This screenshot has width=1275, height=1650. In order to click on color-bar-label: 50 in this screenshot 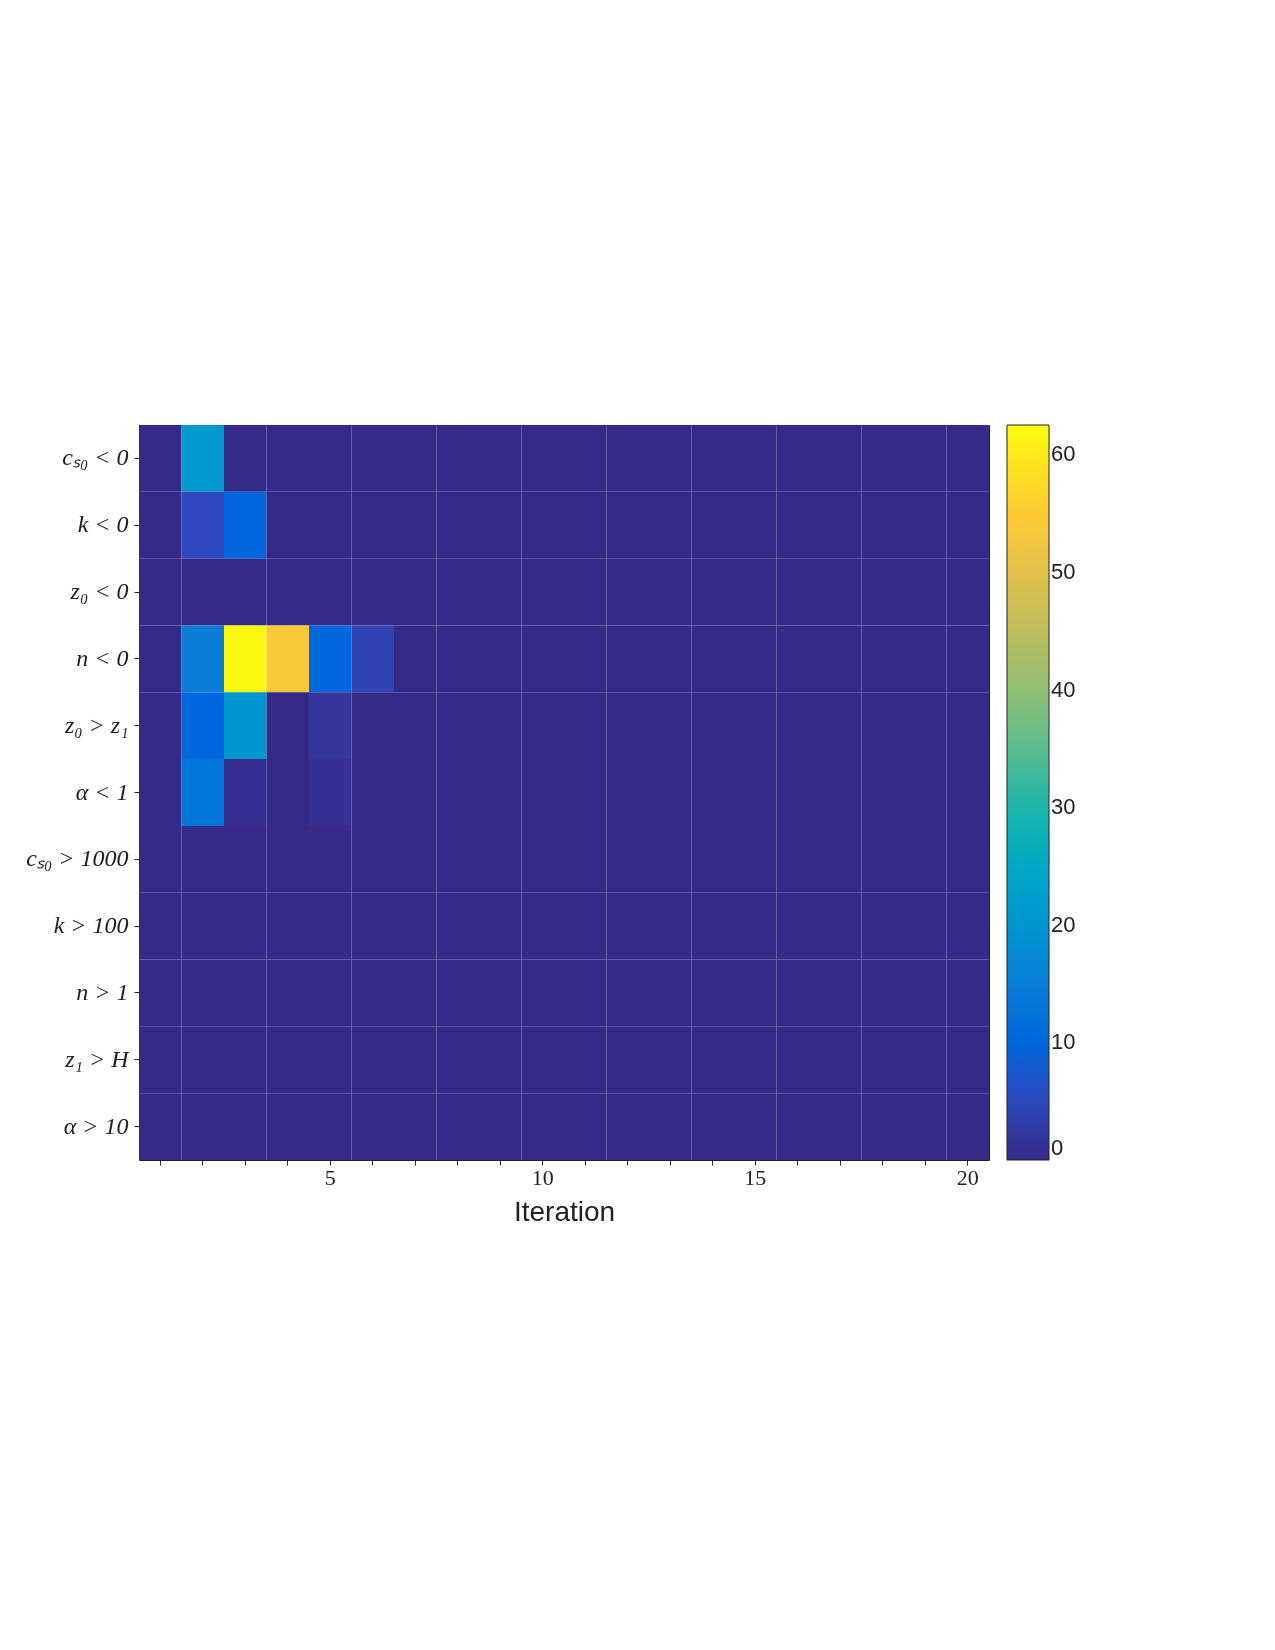, I will do `click(1063, 571)`.